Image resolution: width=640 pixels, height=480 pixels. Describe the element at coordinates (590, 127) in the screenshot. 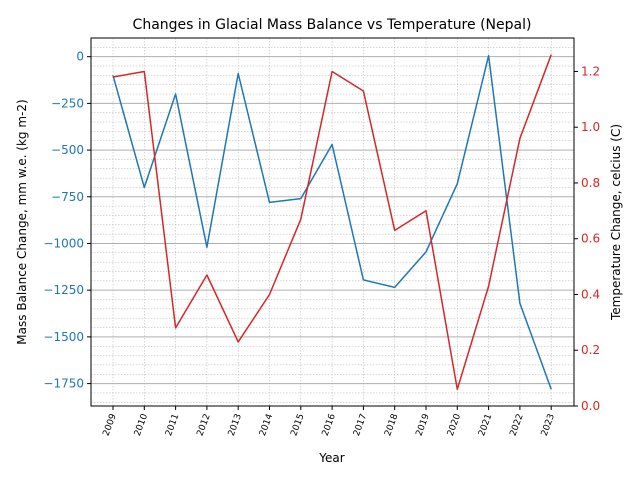

I see `y2-tick-label: 1.0` at that location.